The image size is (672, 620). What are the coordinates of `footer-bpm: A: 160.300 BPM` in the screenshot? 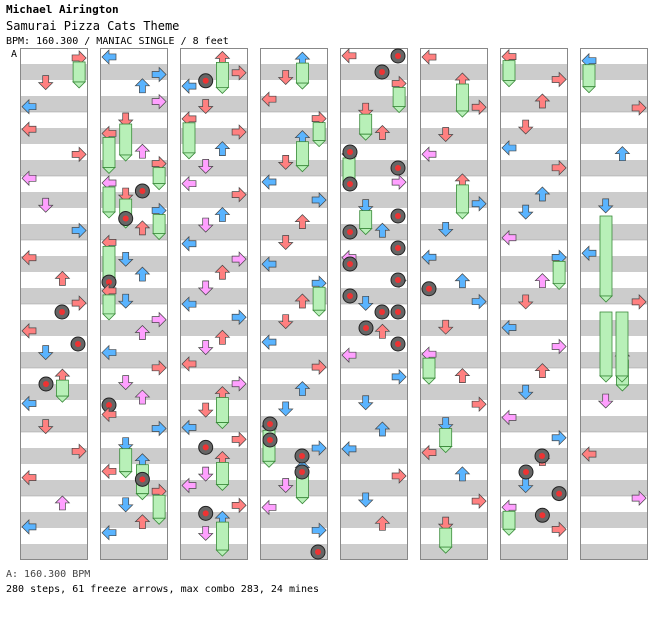 It's located at (48, 574).